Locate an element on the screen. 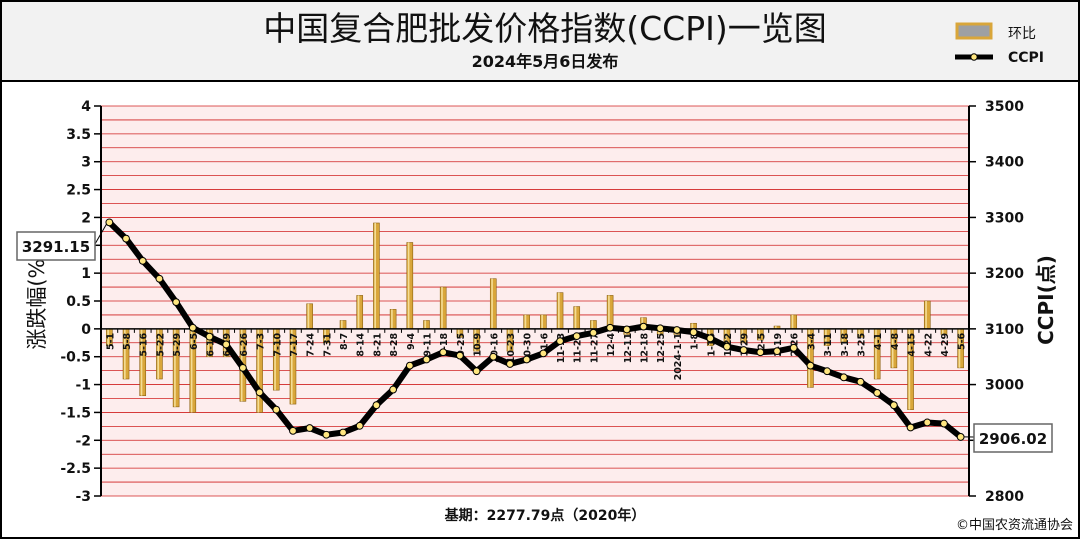  x-tick-label: 8-28 is located at coordinates (394, 344).